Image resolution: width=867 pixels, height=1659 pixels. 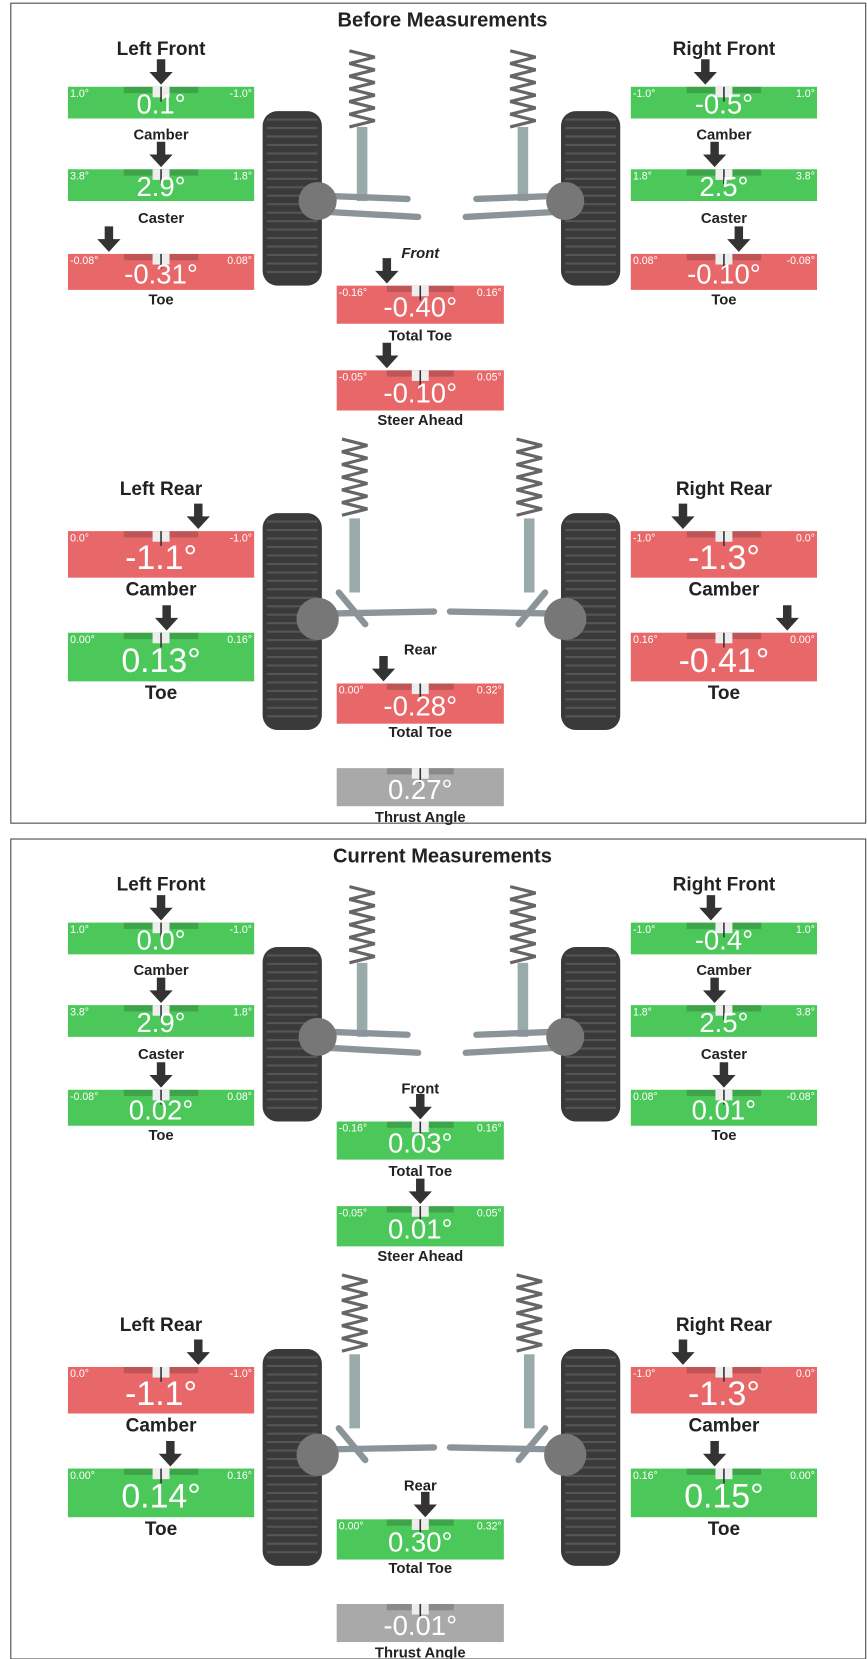 What do you see at coordinates (420, 1631) in the screenshot?
I see `gauge: -0.01° Thrust Angle` at bounding box center [420, 1631].